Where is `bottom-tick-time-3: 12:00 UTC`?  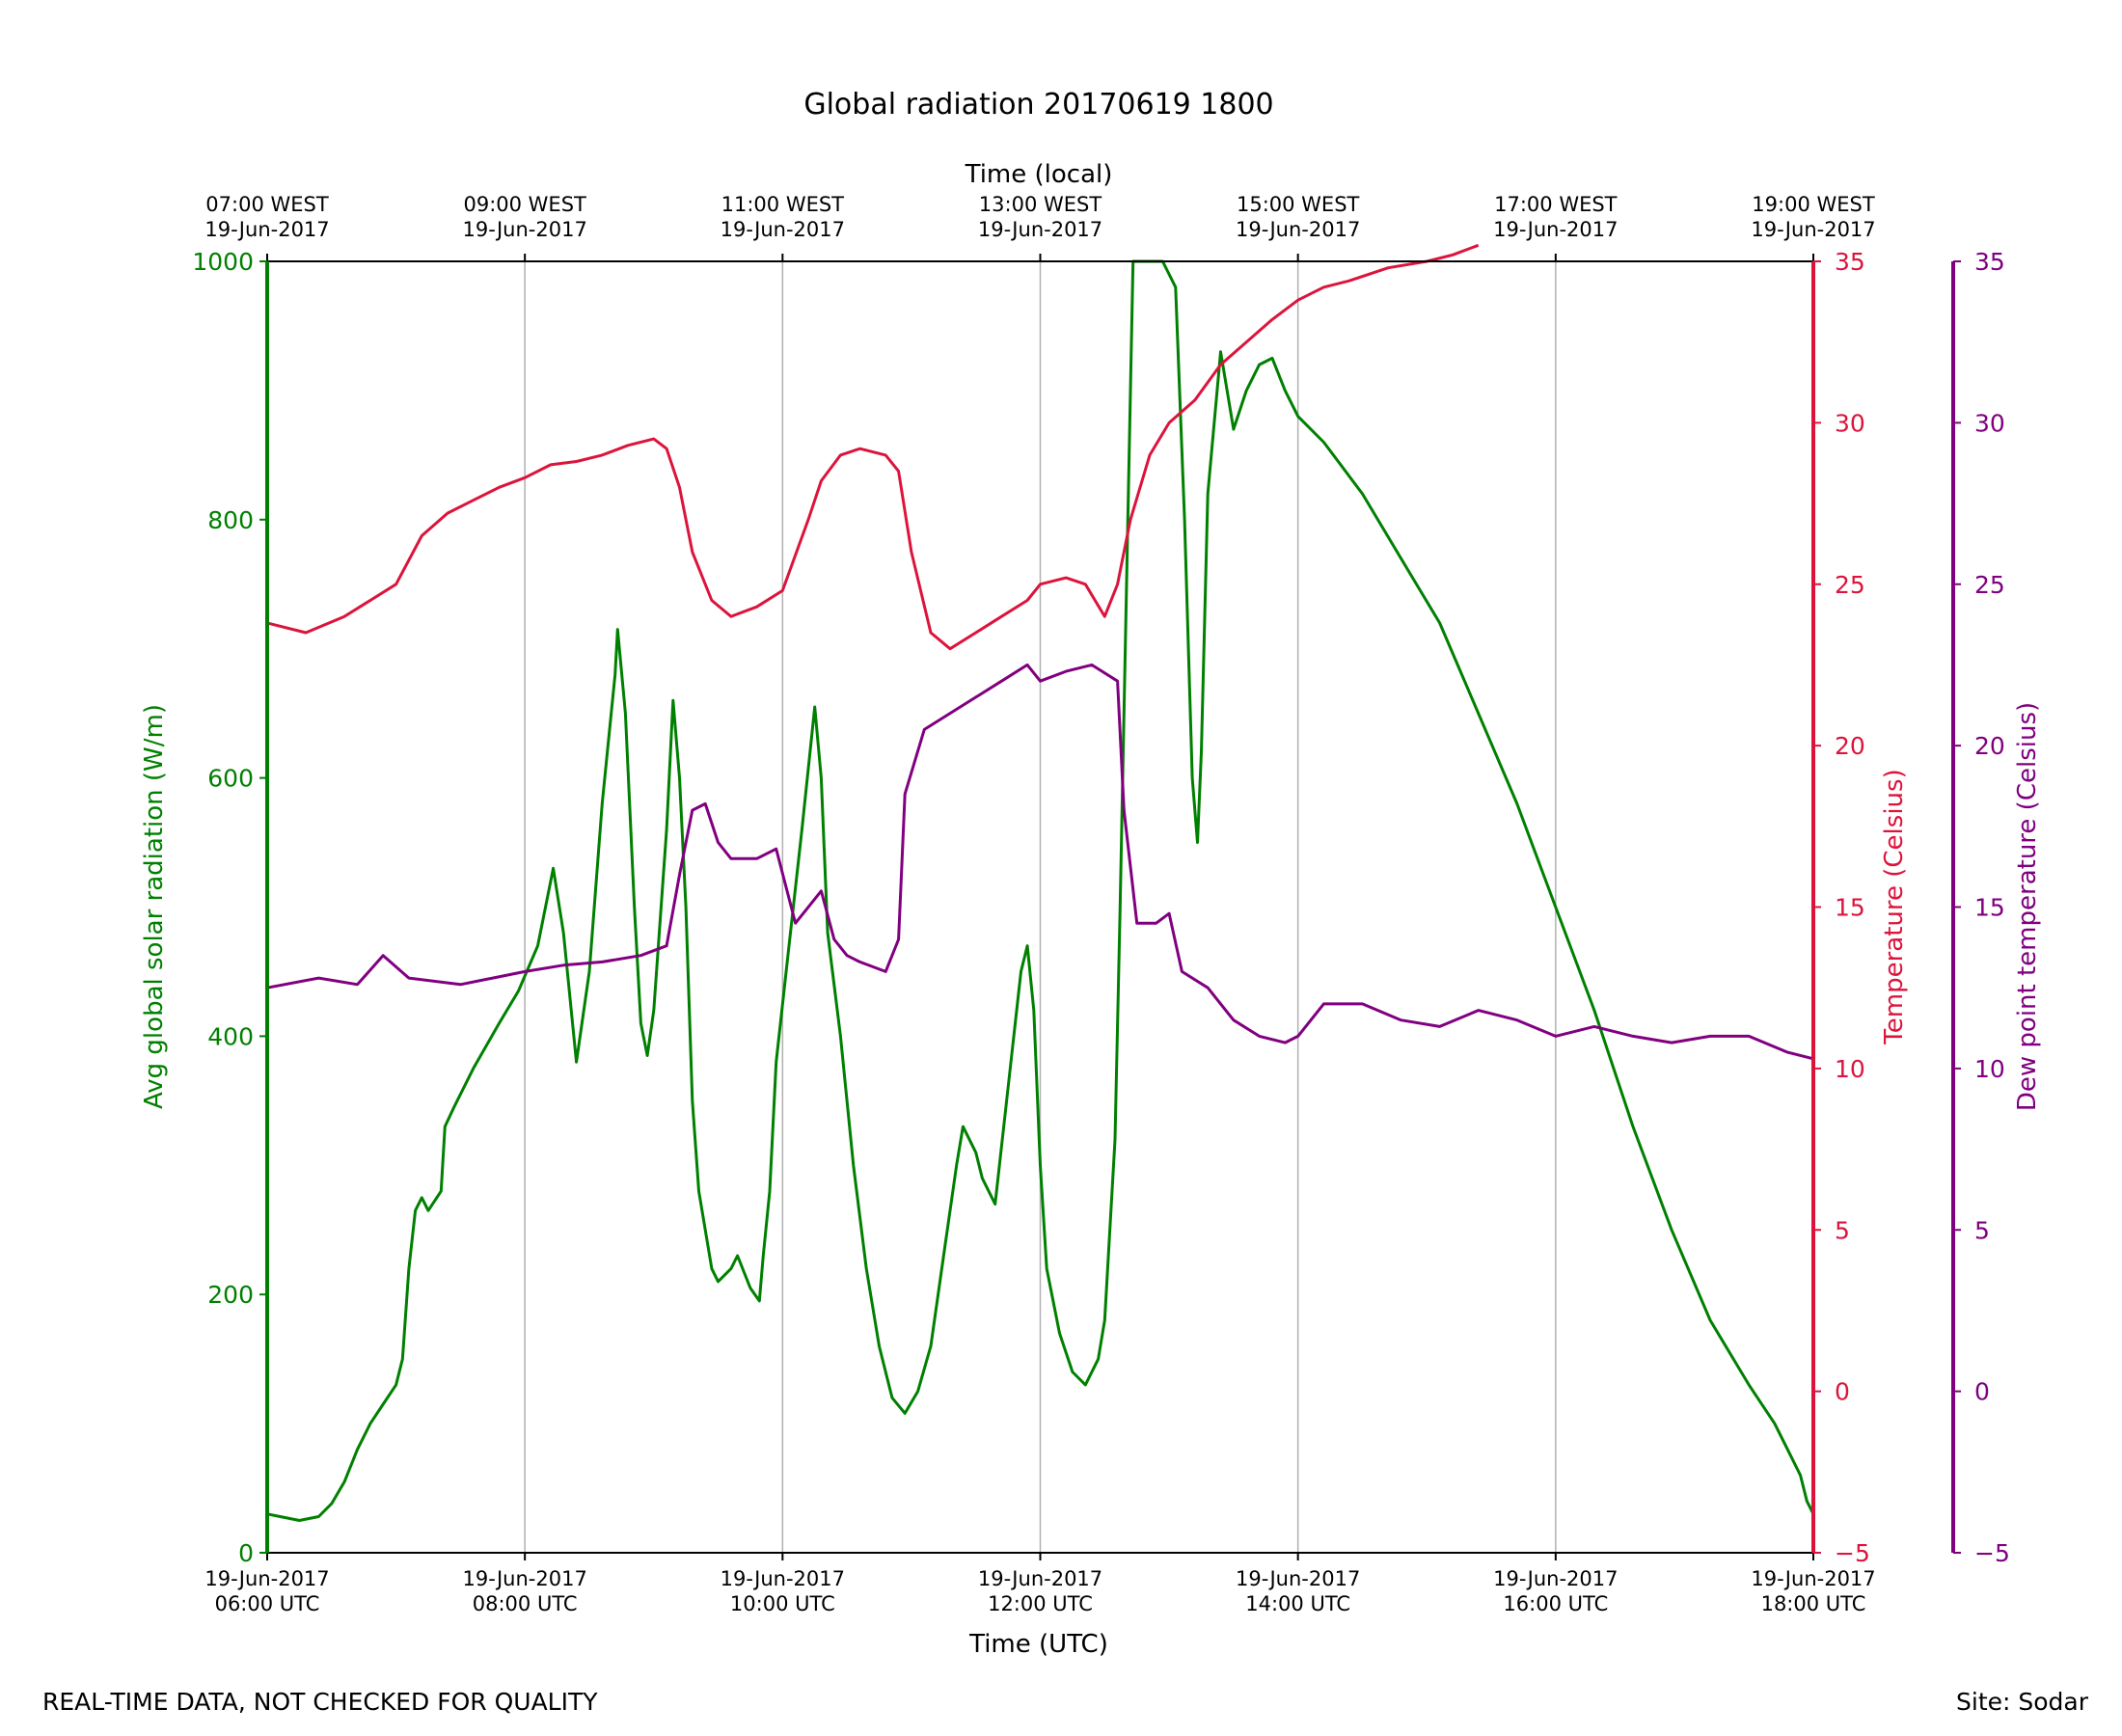
bottom-tick-time-3: 12:00 UTC is located at coordinates (1040, 1603).